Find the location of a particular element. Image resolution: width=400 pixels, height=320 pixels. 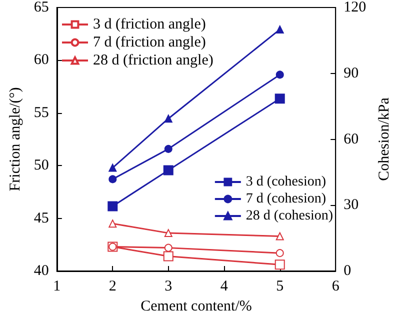

legend-label: 3 d (cohesion) is located at coordinates (286, 182).